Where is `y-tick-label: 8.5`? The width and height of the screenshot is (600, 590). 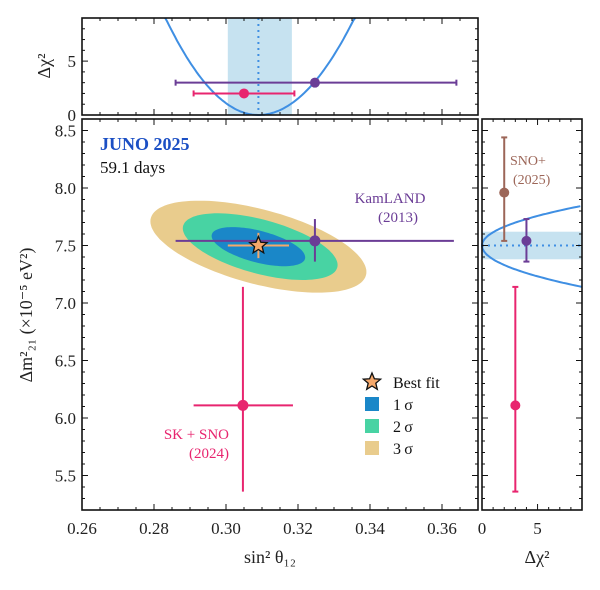
y-tick-label: 8.5 is located at coordinates (65, 131).